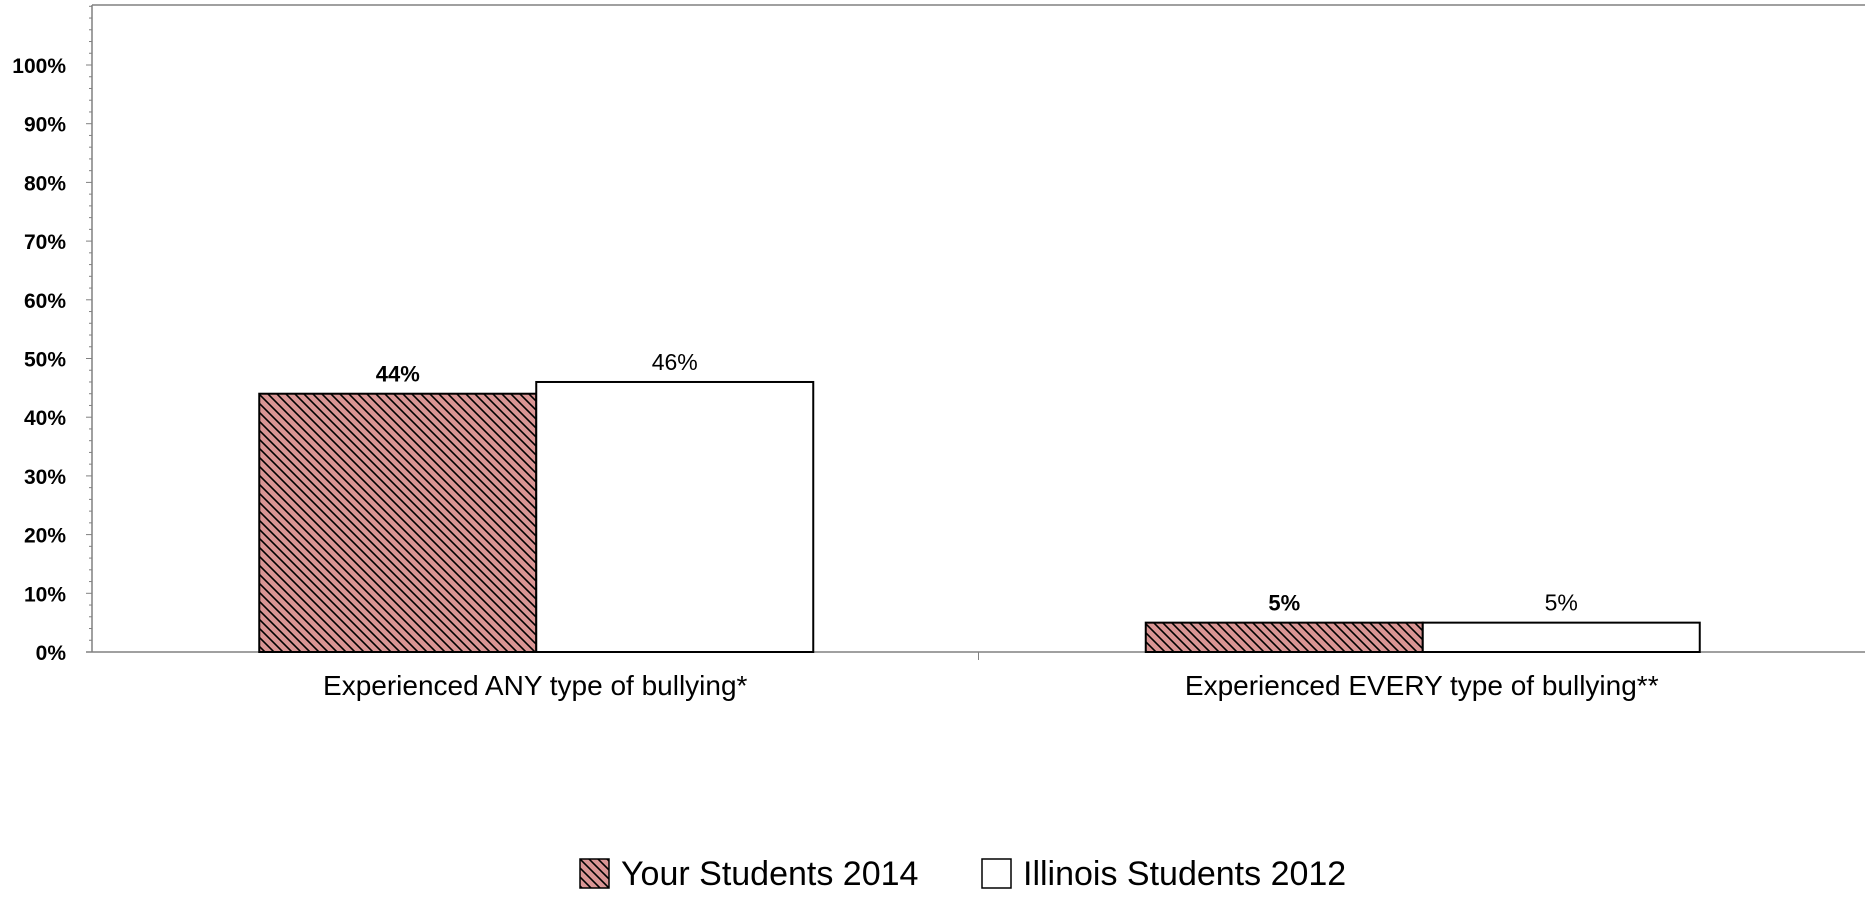 This screenshot has height=904, width=1865. What do you see at coordinates (398, 374) in the screenshot?
I see `data-label: 44%` at bounding box center [398, 374].